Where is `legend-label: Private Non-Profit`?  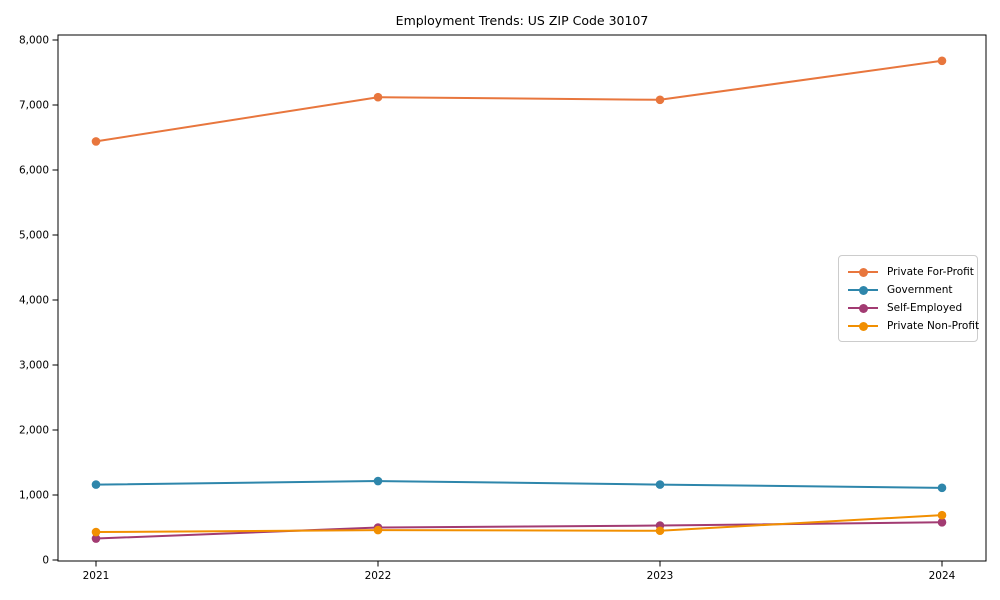
legend-label: Private Non-Profit is located at coordinates (933, 326).